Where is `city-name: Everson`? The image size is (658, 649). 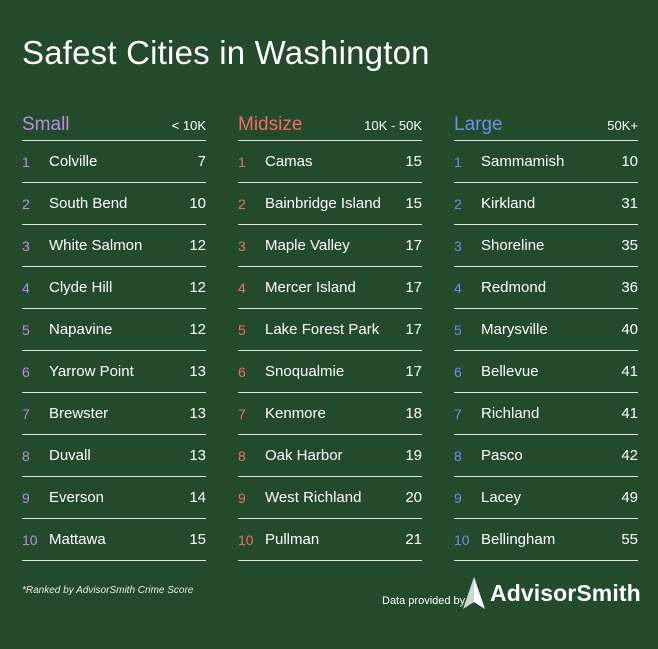 city-name: Everson is located at coordinates (77, 497).